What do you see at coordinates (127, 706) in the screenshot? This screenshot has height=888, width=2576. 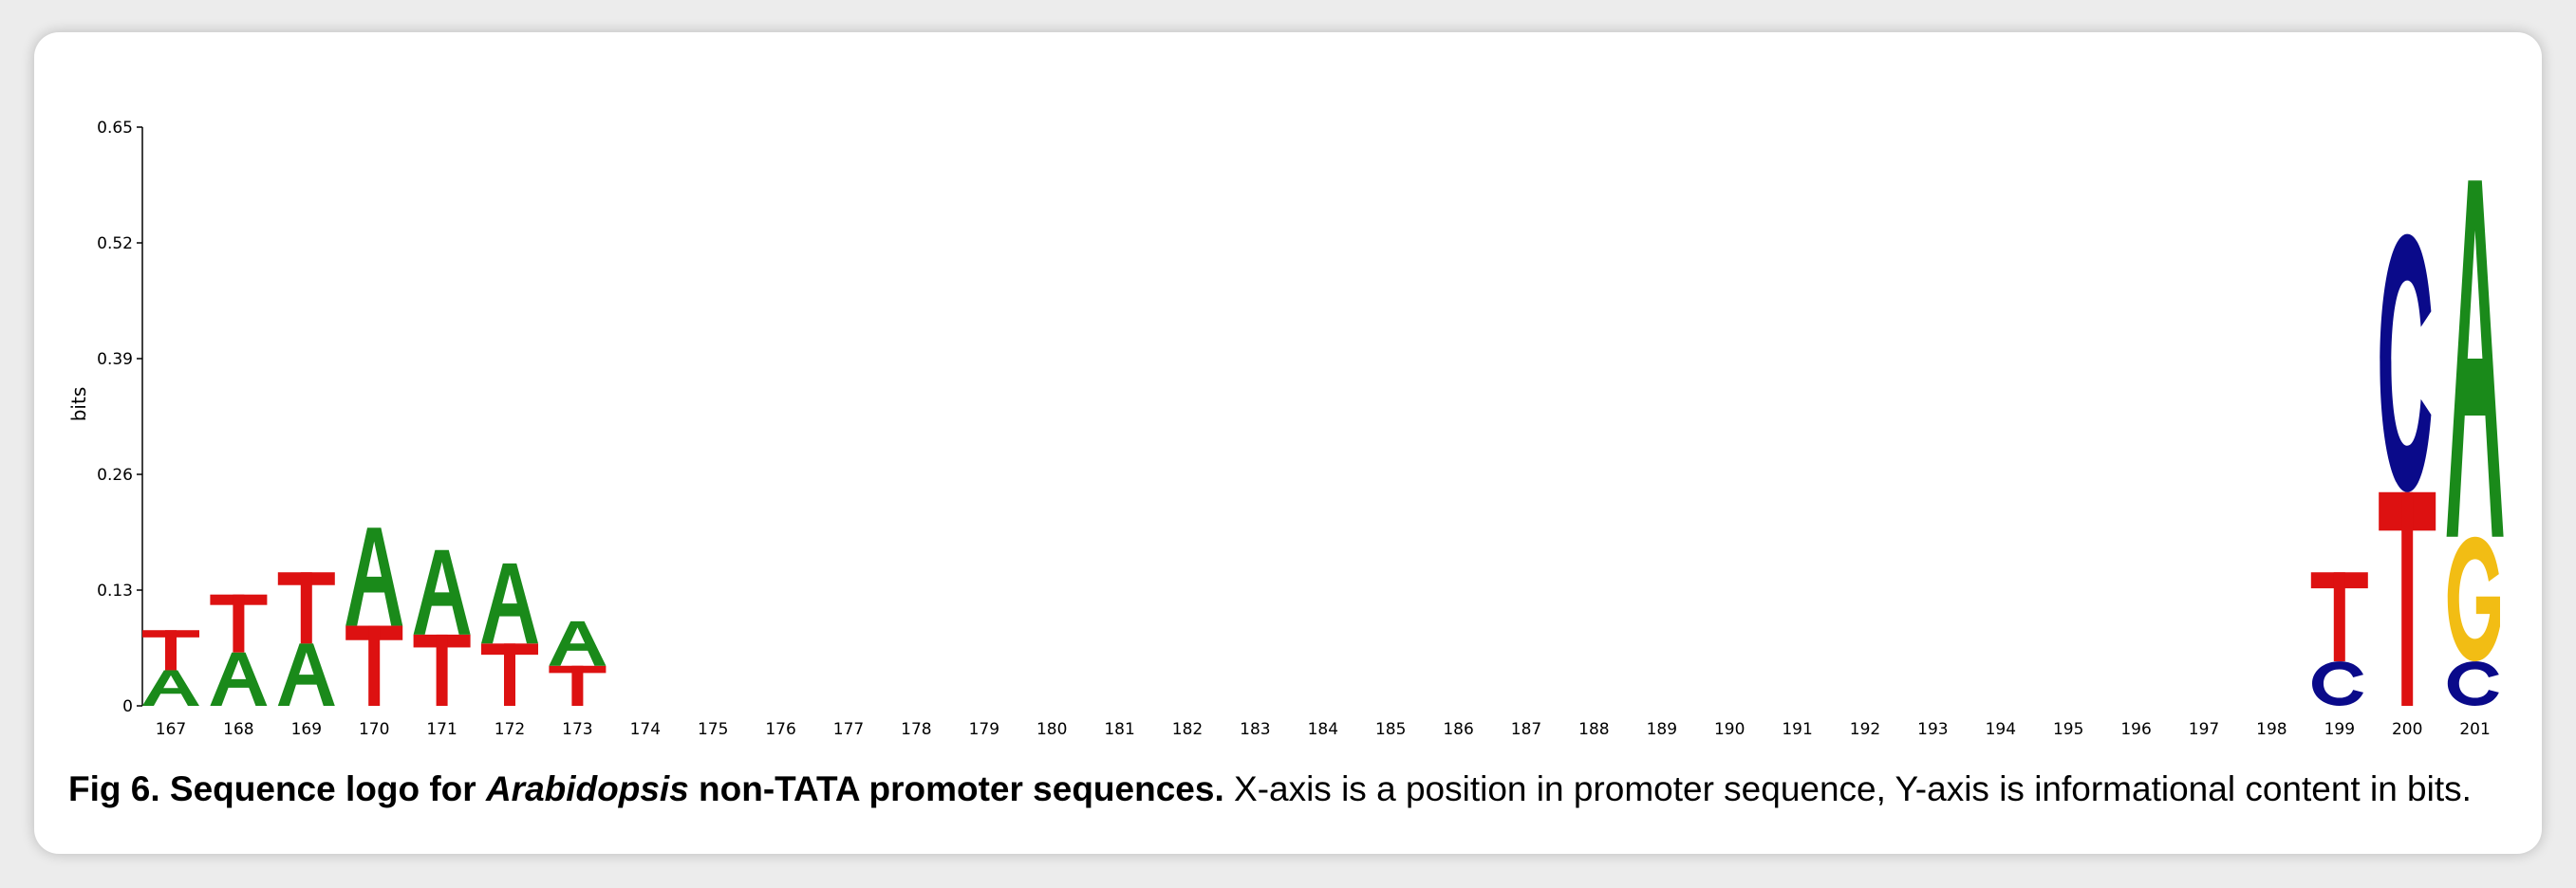 I see `y-tick-label: 0` at bounding box center [127, 706].